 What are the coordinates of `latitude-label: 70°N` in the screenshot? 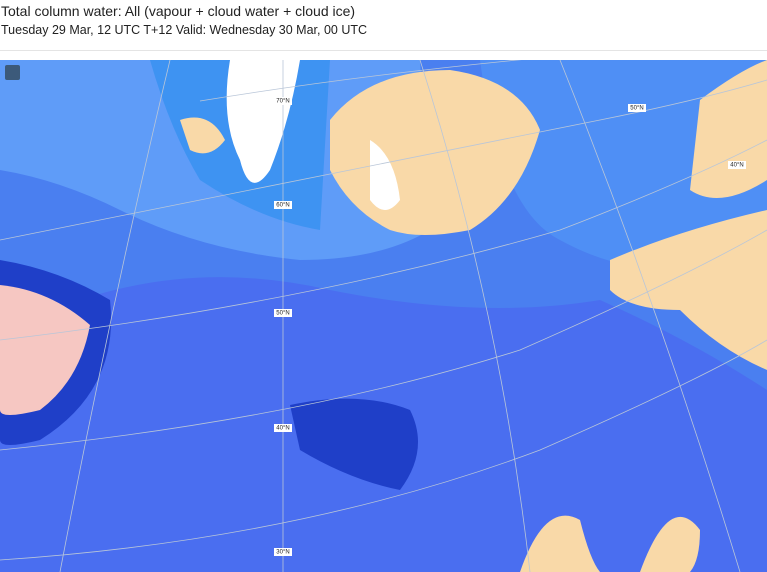 It's located at (282, 102).